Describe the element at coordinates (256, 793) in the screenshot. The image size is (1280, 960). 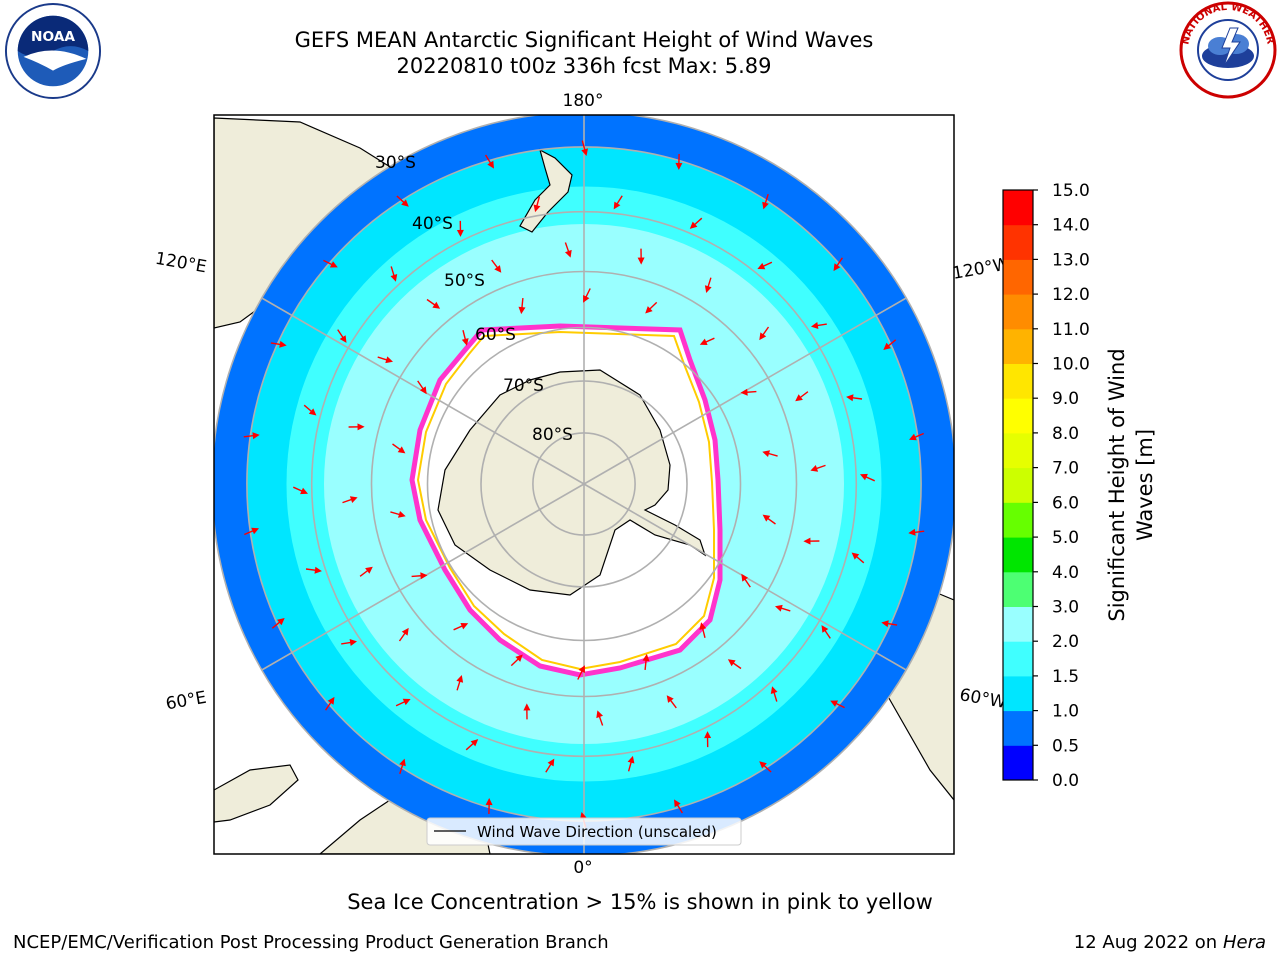
I see `landmass-madagascar` at that location.